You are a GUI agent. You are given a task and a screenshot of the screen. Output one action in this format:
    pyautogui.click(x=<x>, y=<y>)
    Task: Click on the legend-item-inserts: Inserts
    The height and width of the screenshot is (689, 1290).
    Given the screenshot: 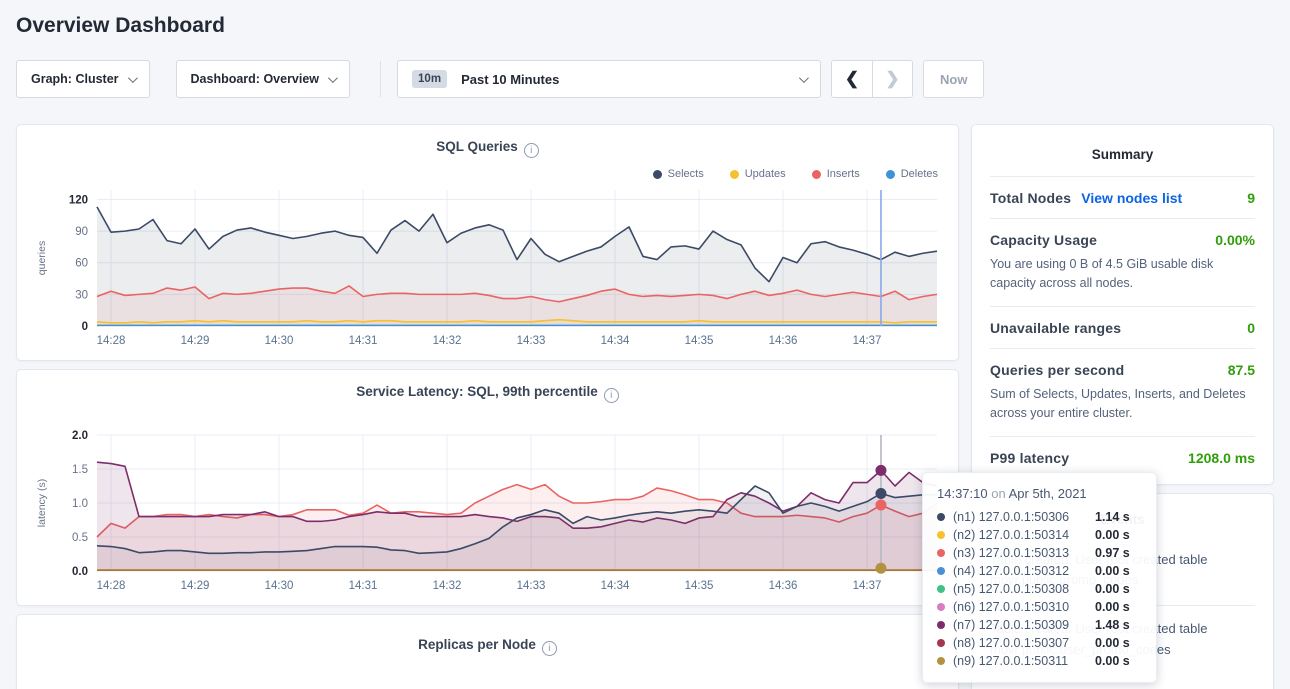 What is the action you would take?
    pyautogui.click(x=835, y=174)
    